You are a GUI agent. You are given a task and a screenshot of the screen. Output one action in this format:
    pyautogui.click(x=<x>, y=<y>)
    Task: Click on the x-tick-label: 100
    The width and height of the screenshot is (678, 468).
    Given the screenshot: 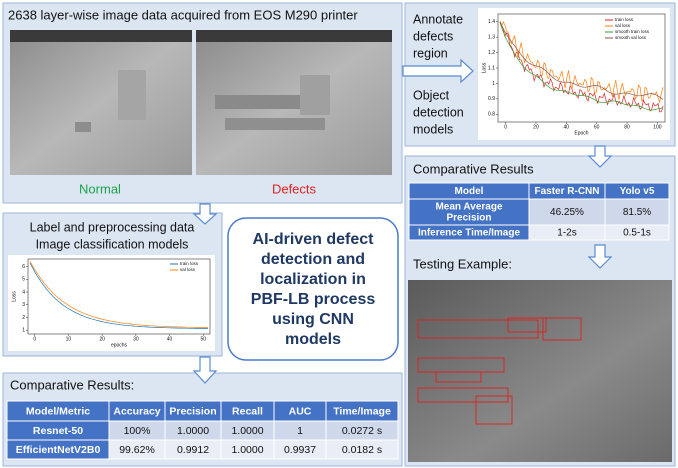 What is the action you would take?
    pyautogui.click(x=657, y=127)
    